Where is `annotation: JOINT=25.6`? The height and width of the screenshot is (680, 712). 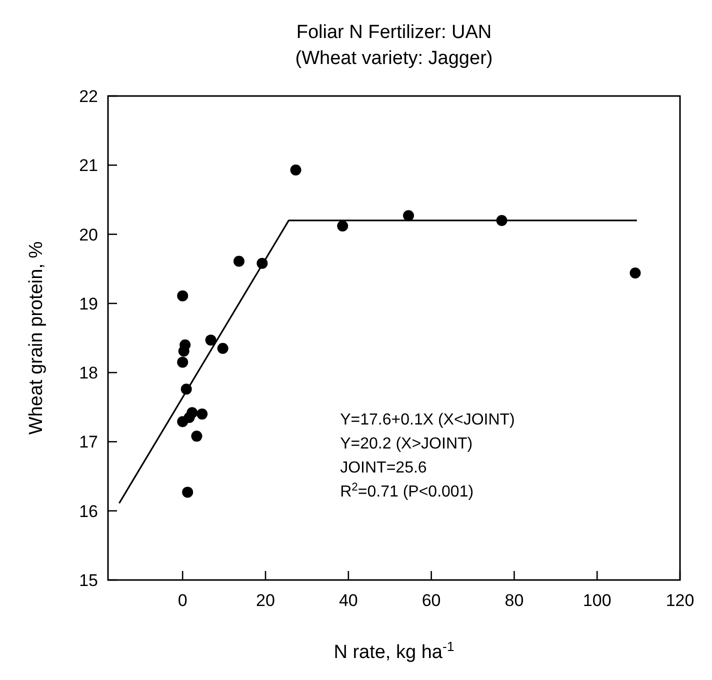
annotation: JOINT=25.6 is located at coordinates (383, 467).